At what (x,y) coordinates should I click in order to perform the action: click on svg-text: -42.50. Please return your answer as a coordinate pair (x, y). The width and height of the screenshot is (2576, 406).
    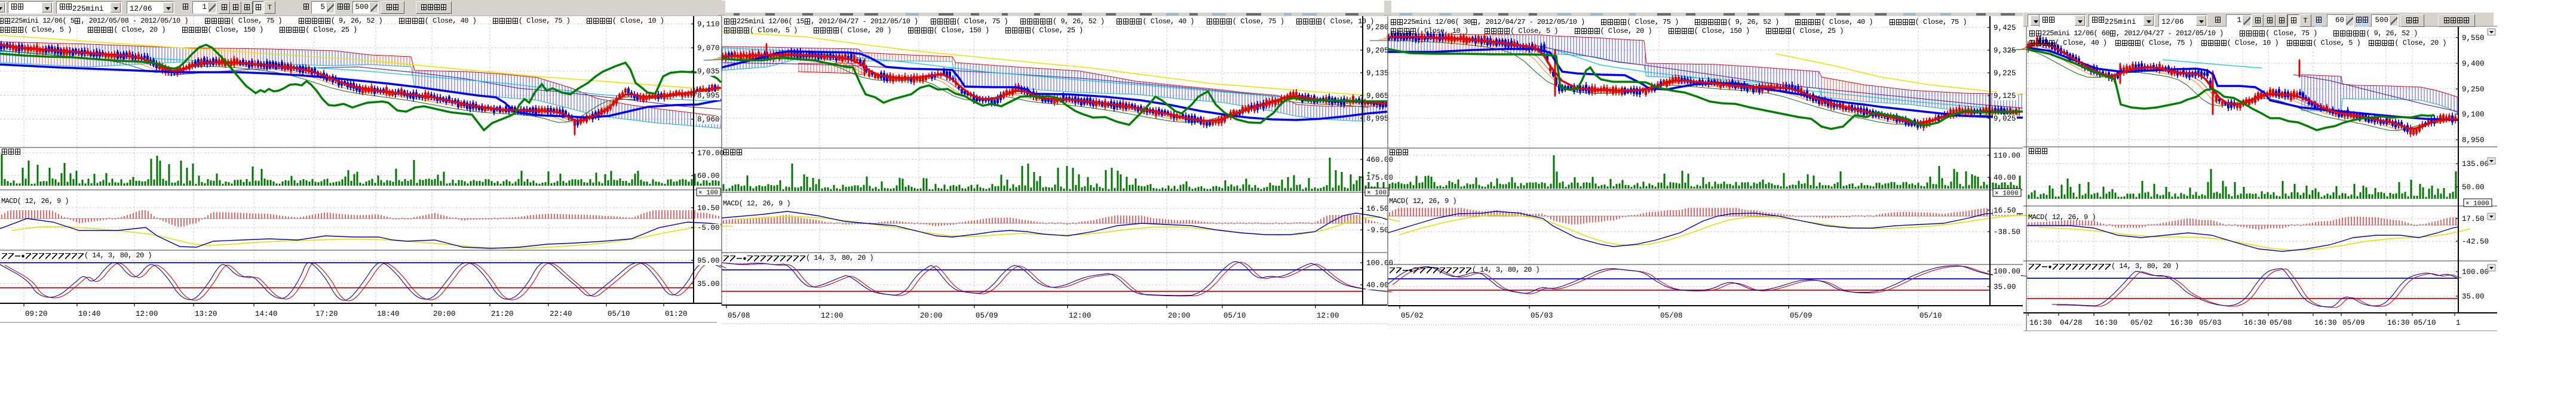
    Looking at the image, I should click on (2475, 242).